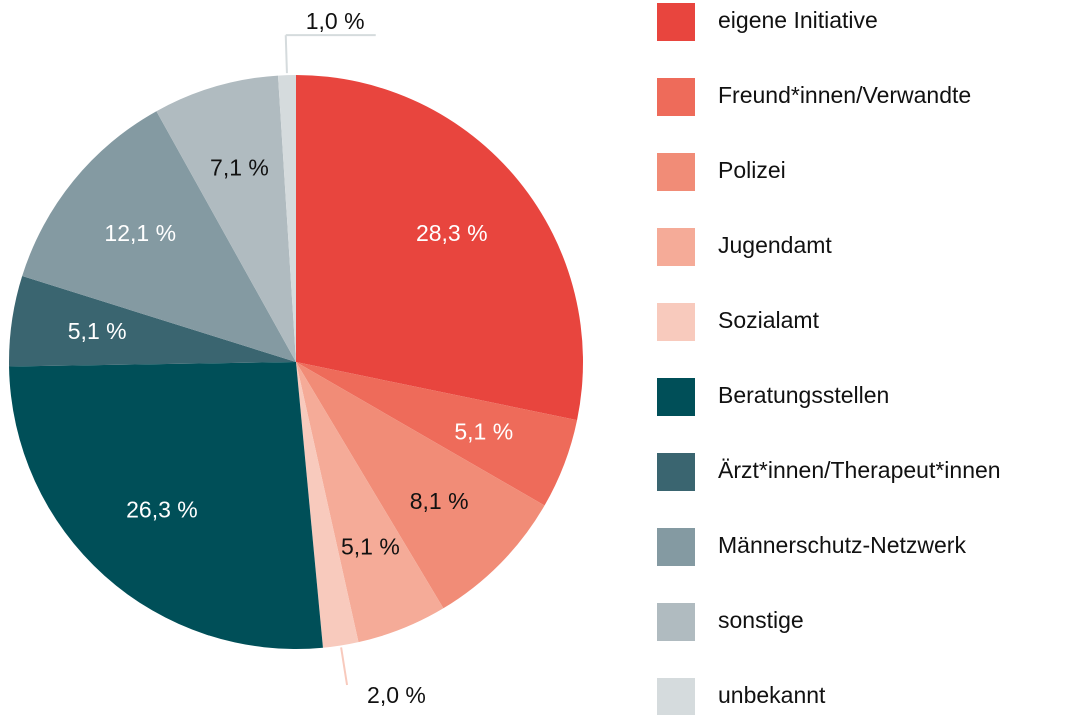 The height and width of the screenshot is (715, 1078). Describe the element at coordinates (803, 395) in the screenshot. I see `legend-label: Beratungsstellen` at that location.